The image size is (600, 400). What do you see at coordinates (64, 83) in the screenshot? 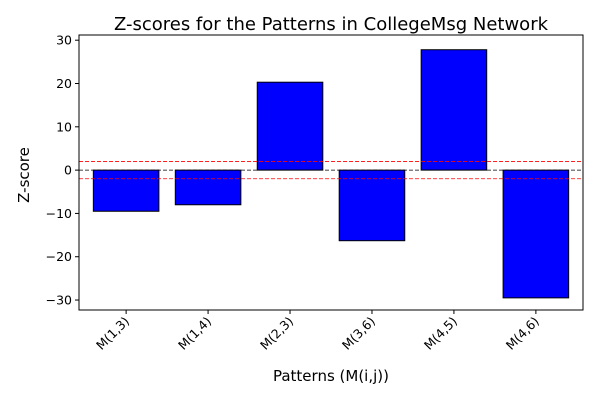
I see `y-tick-label: 20` at bounding box center [64, 83].